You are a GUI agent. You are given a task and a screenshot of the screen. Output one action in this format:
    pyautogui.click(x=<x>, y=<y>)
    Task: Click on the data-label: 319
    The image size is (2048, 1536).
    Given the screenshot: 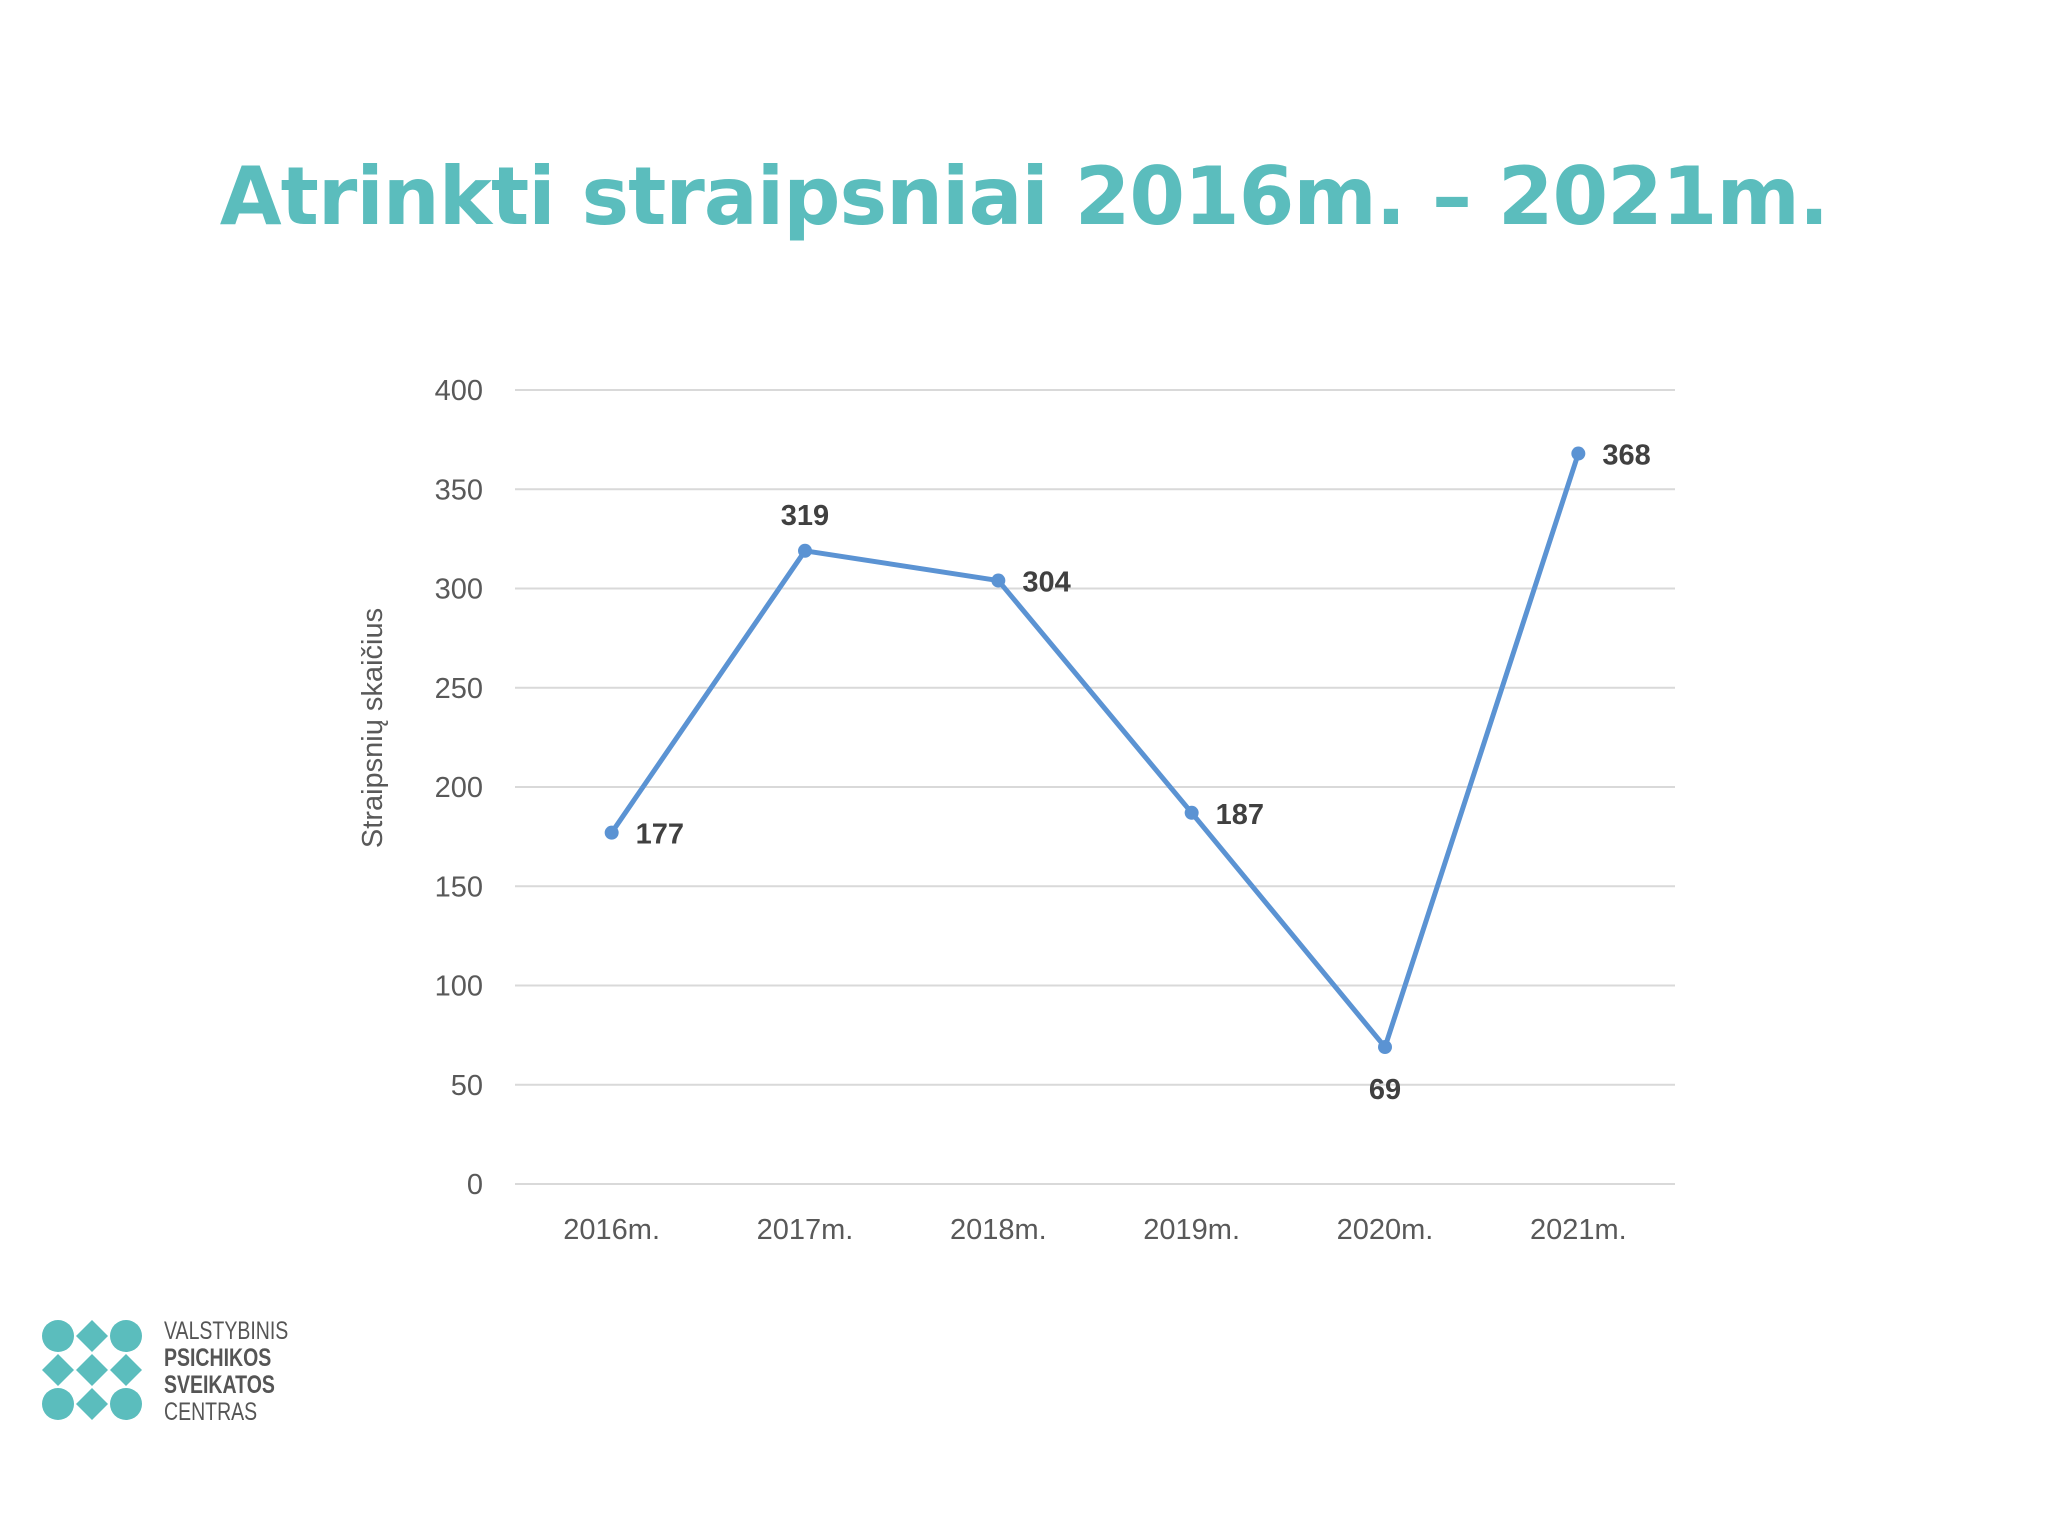 What is the action you would take?
    pyautogui.click(x=805, y=516)
    